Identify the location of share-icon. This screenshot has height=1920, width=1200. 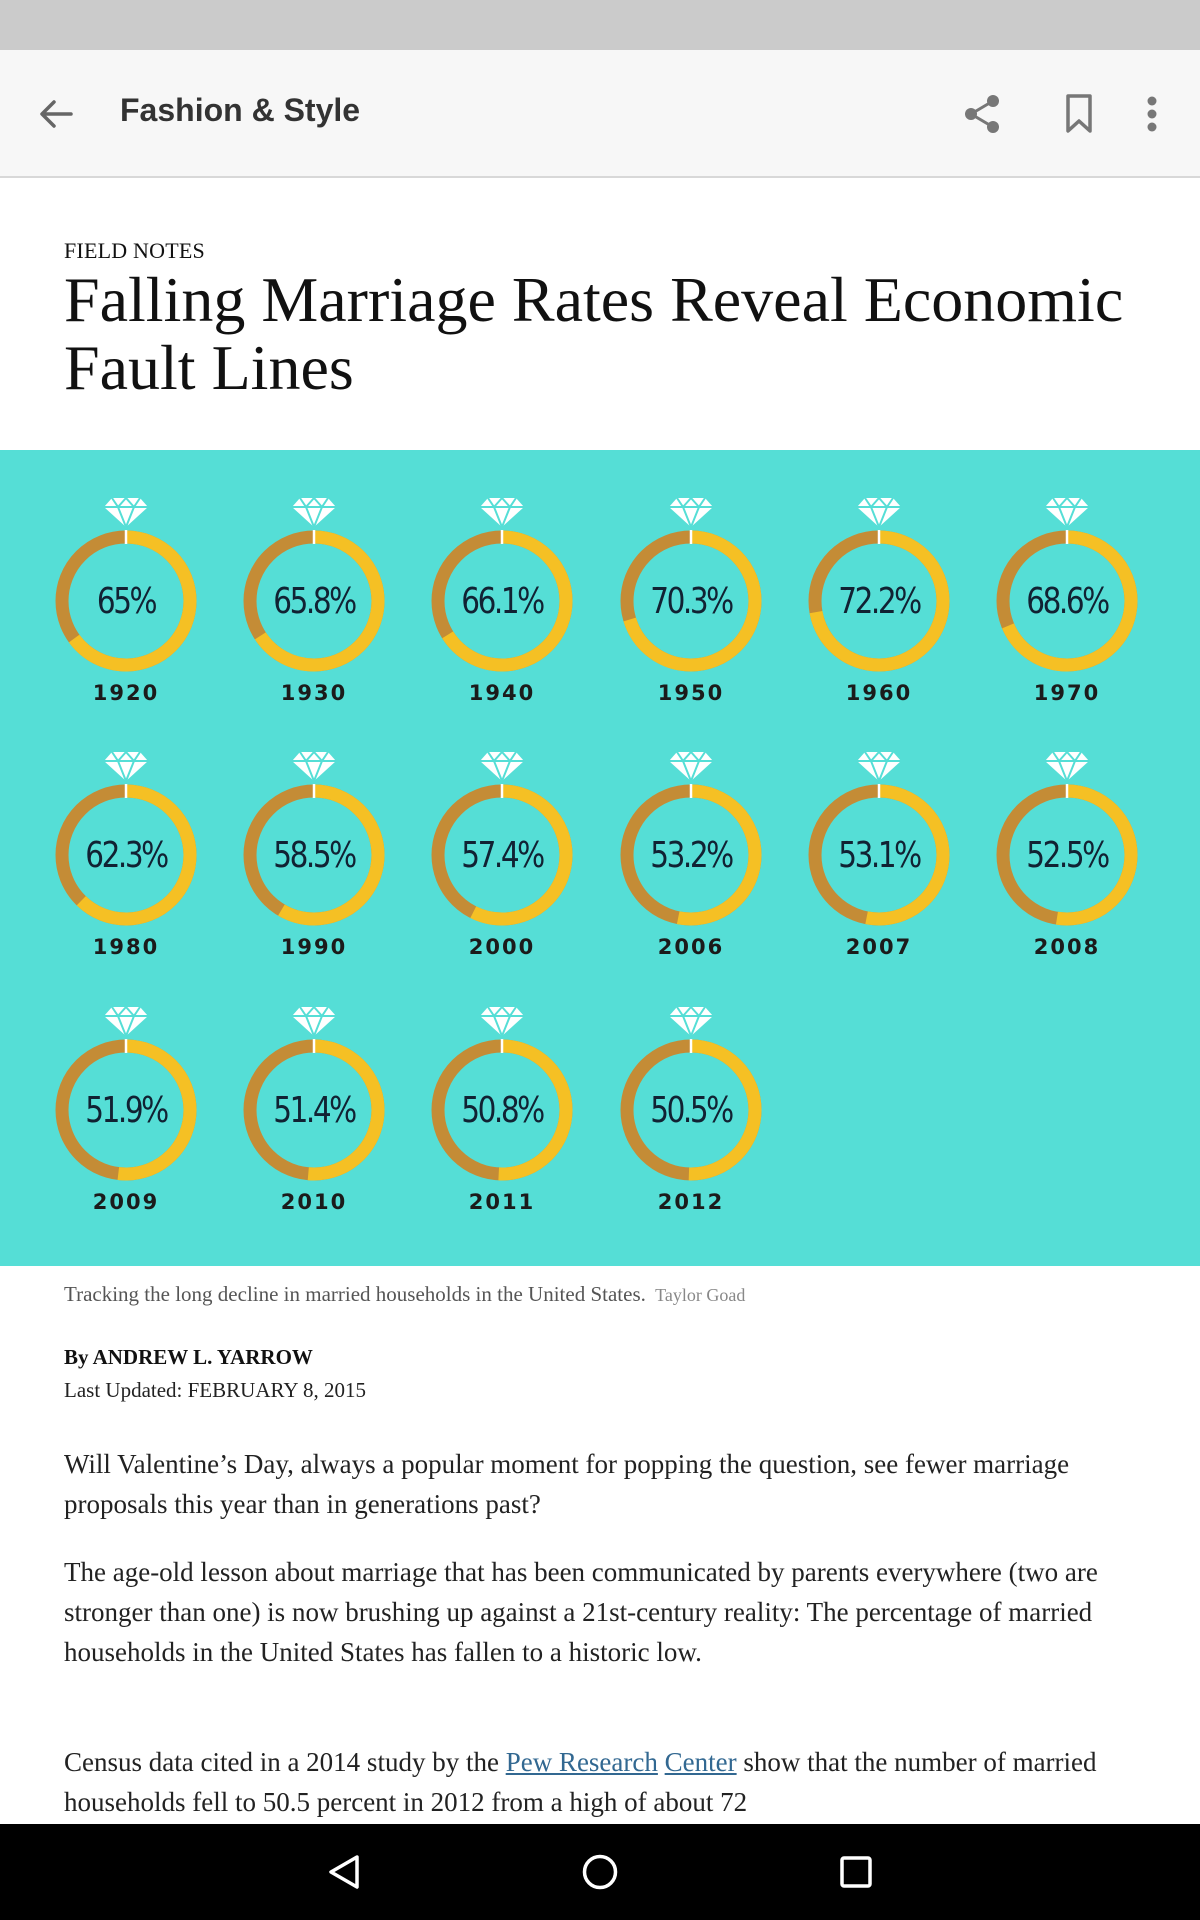
(982, 114).